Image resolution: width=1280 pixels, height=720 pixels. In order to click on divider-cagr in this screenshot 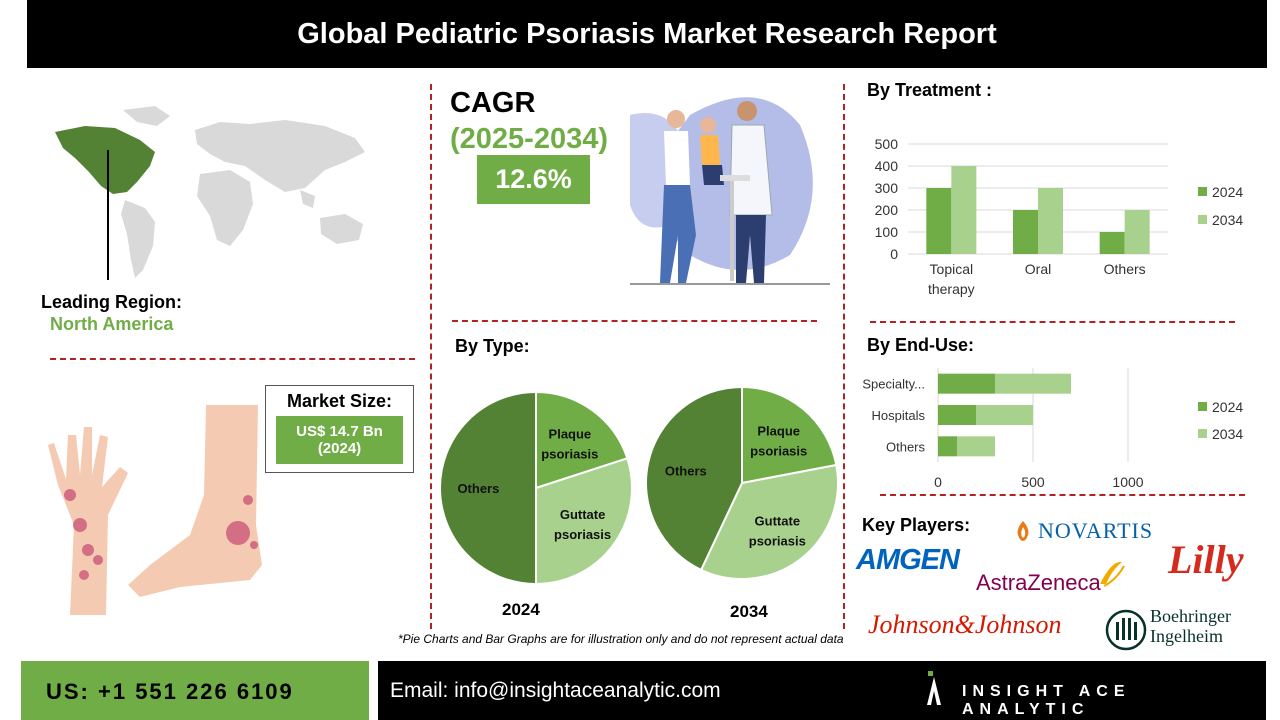, I will do `click(634, 321)`.